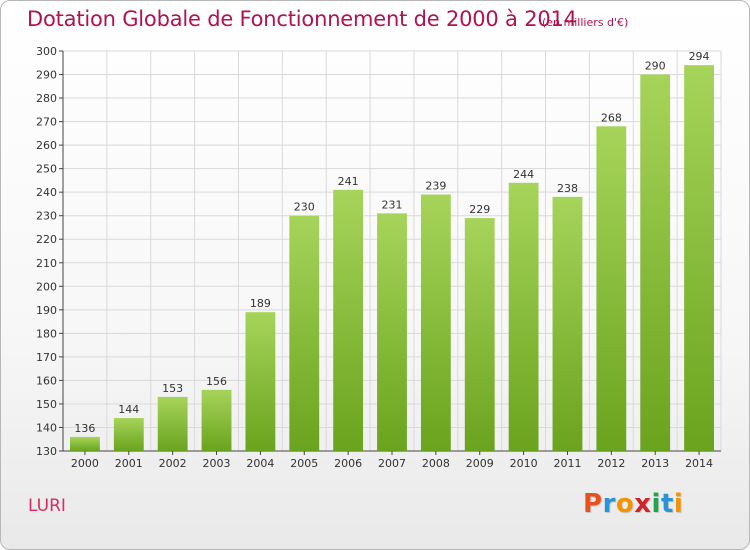  What do you see at coordinates (655, 66) in the screenshot?
I see `data-label: 290` at bounding box center [655, 66].